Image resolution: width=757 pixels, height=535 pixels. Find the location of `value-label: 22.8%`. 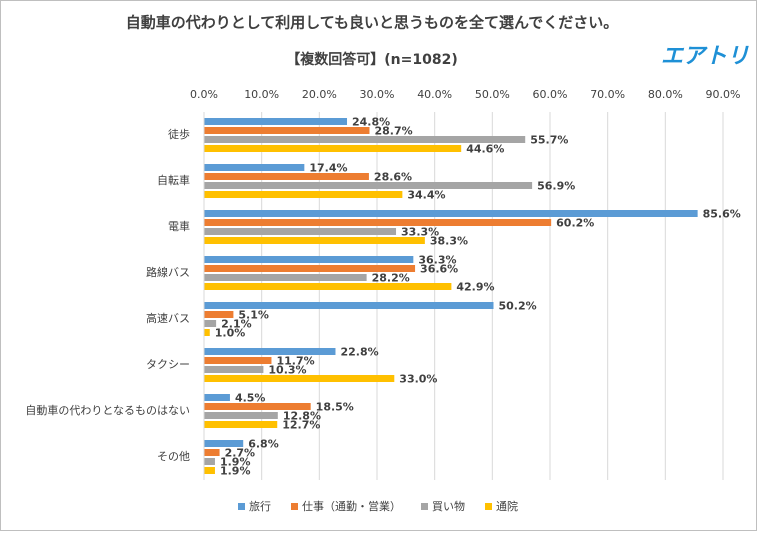

value-label: 22.8% is located at coordinates (359, 352).